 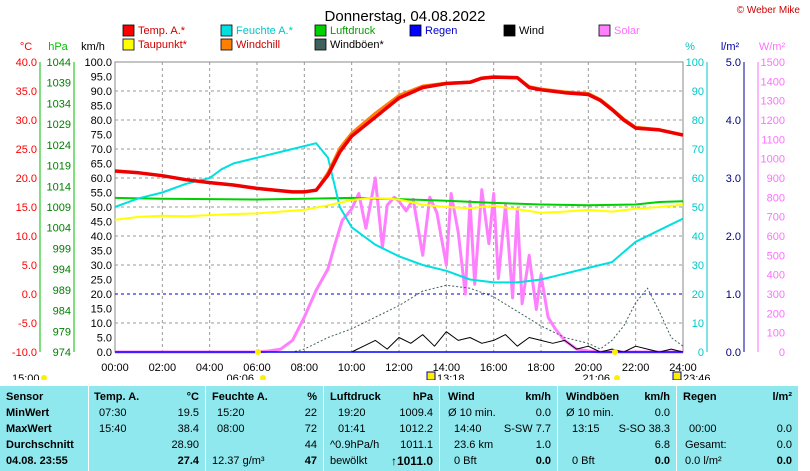 I want to click on humidity-avg: 44, so click(x=310, y=445).